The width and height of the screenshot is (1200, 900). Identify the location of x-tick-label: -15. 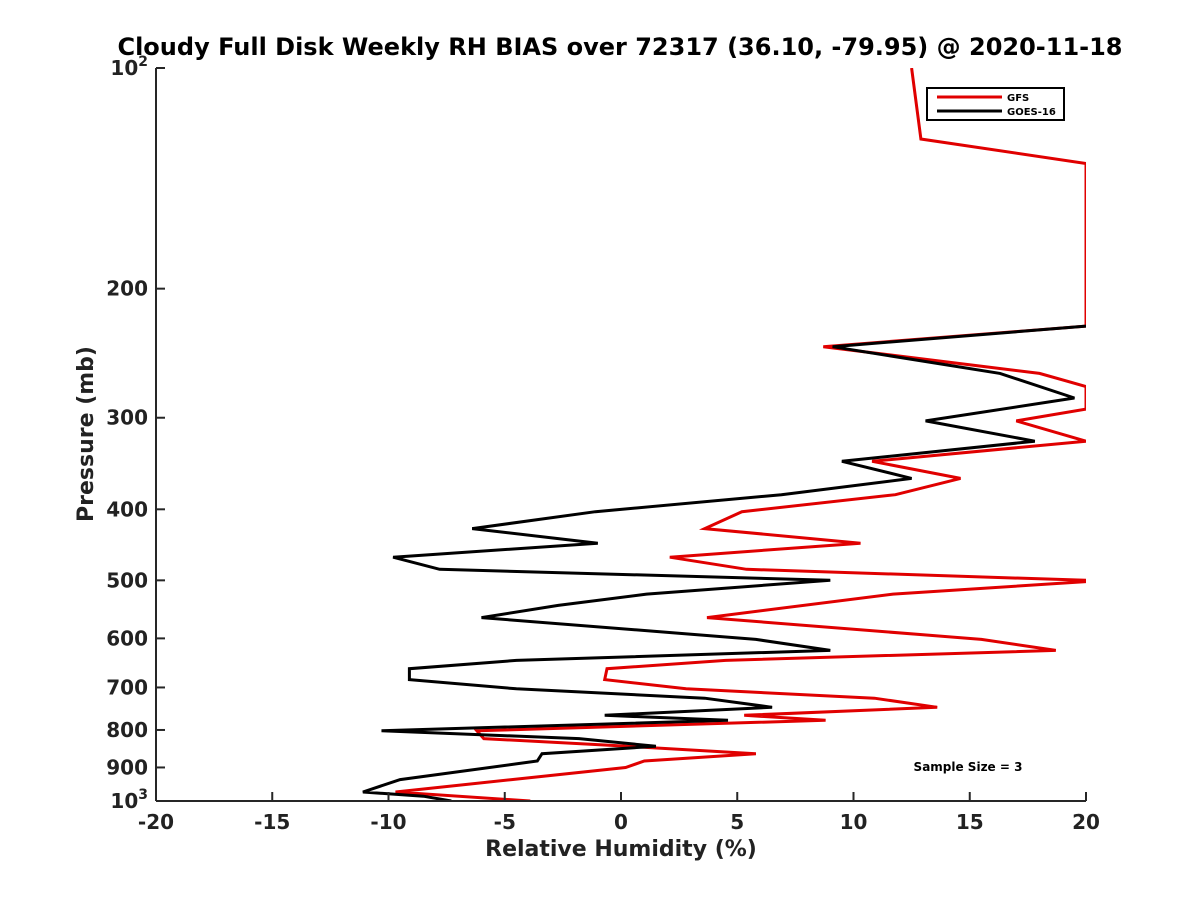
(272, 822).